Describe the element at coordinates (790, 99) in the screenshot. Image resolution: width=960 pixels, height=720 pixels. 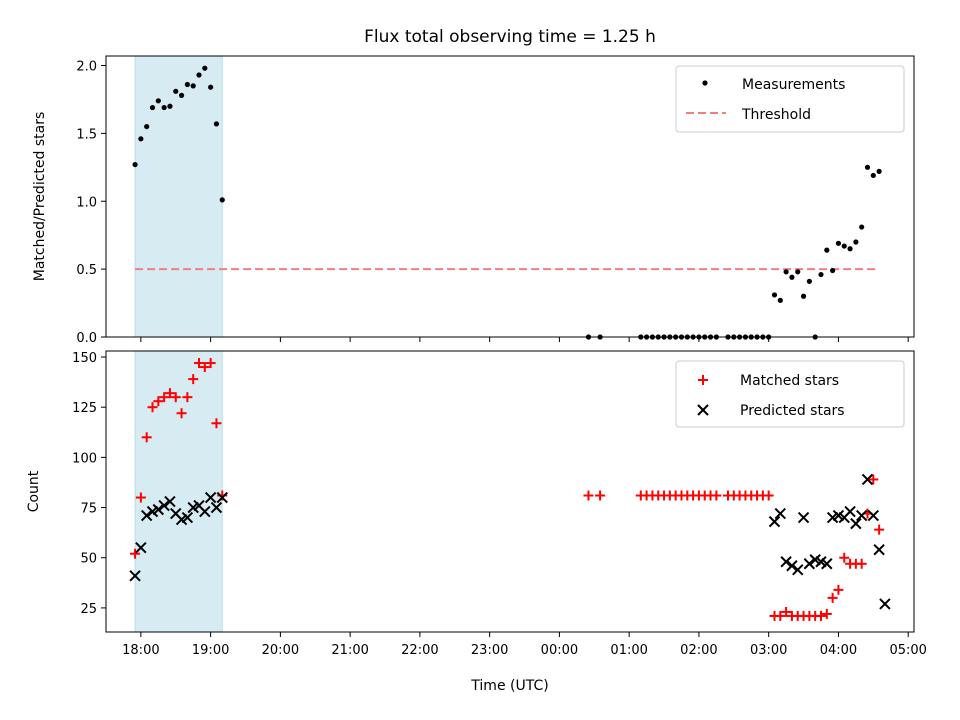
I see `top-legend: Measurements Threshold` at that location.